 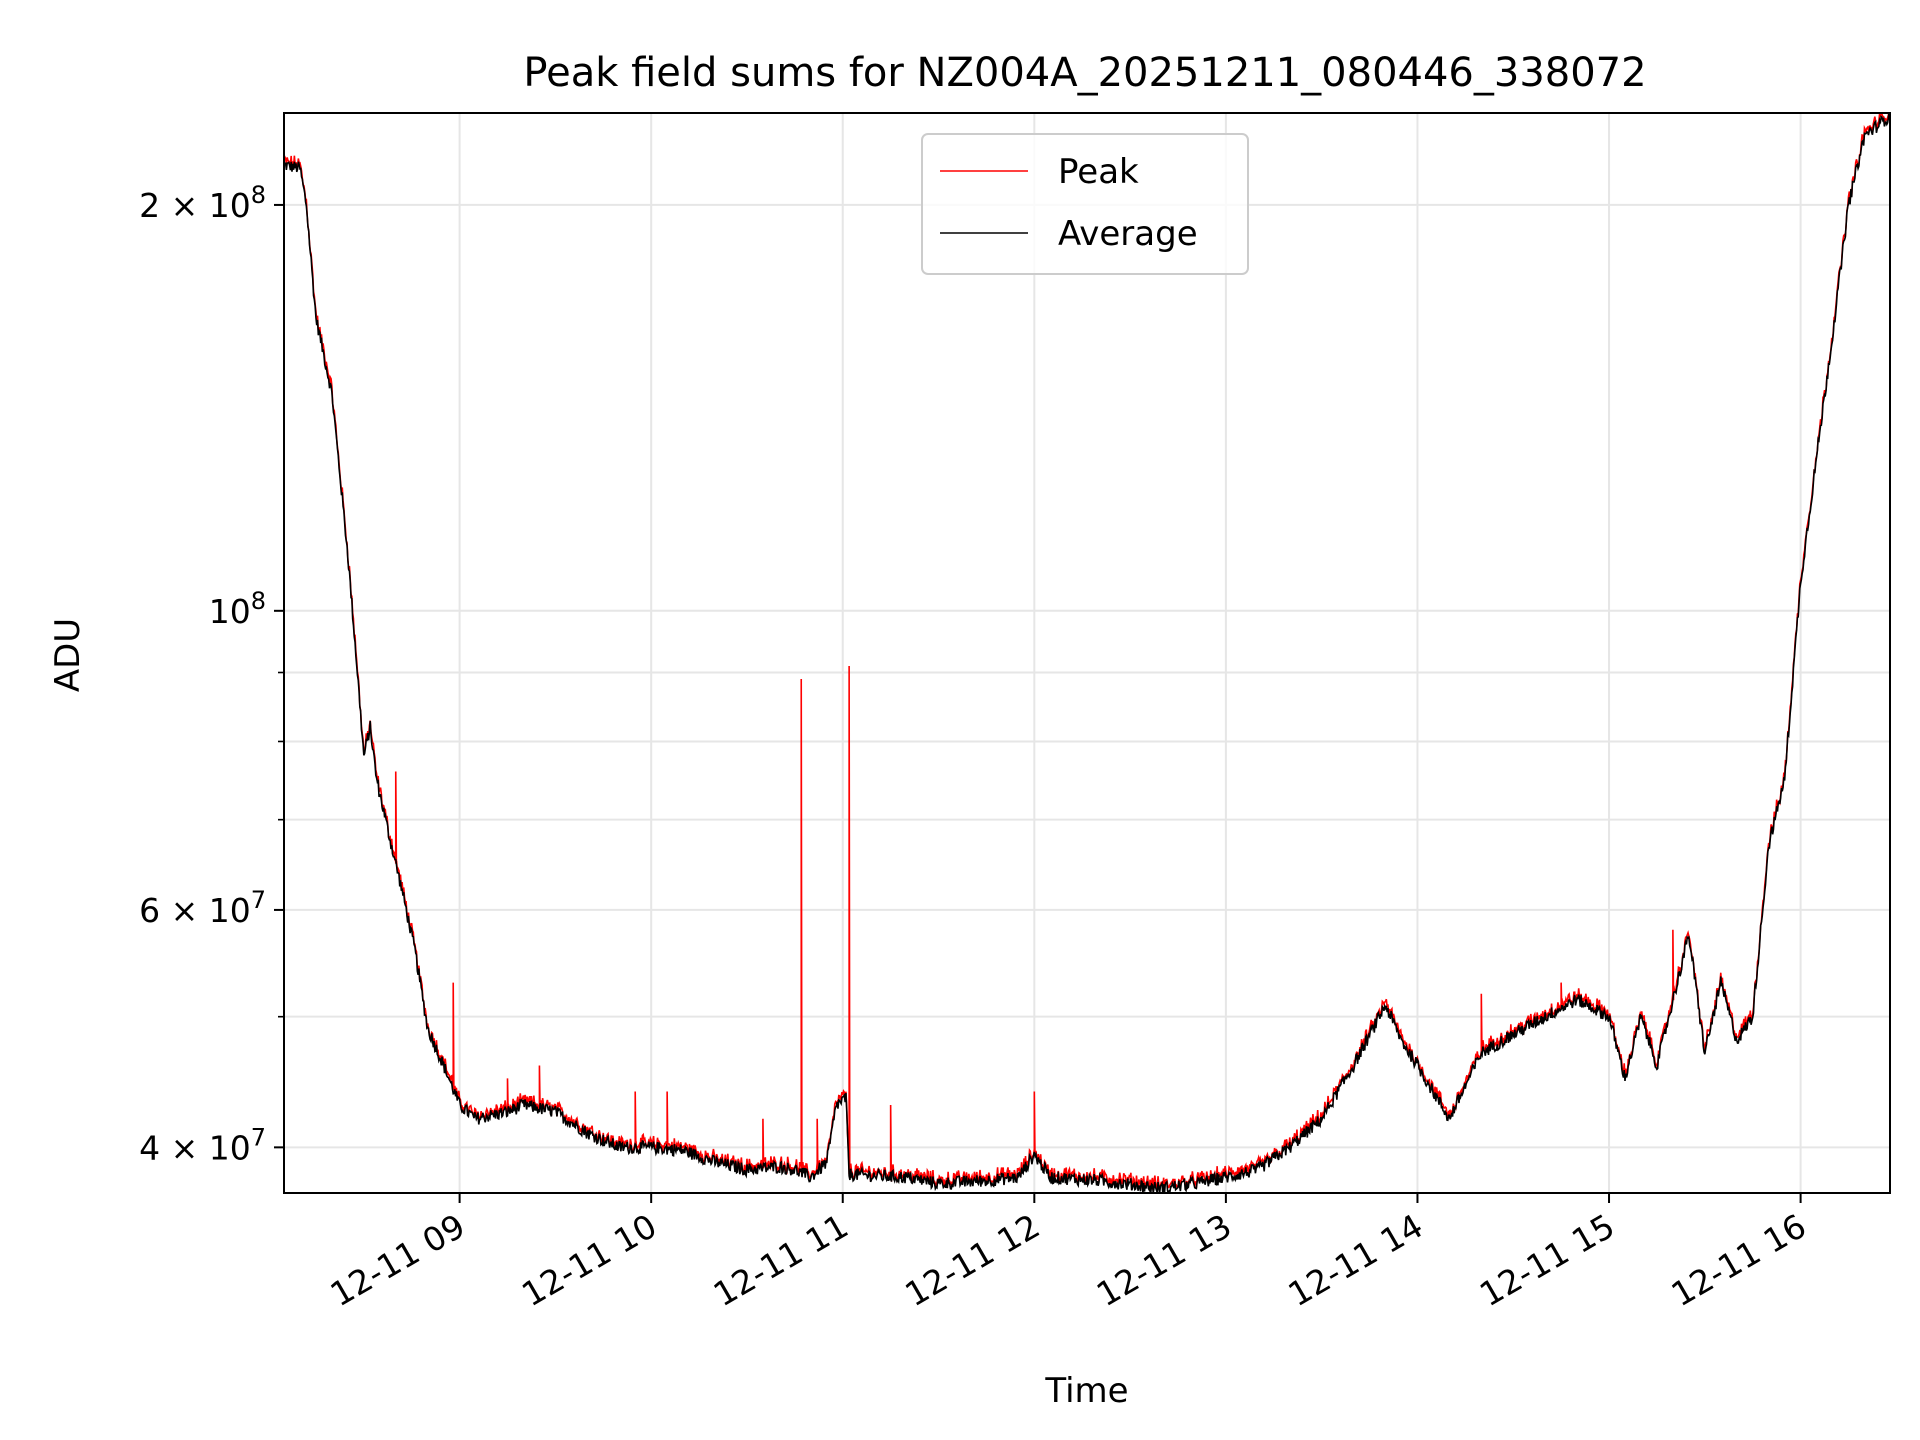 I want to click on legend-peak-label: Peak, so click(x=1098, y=172).